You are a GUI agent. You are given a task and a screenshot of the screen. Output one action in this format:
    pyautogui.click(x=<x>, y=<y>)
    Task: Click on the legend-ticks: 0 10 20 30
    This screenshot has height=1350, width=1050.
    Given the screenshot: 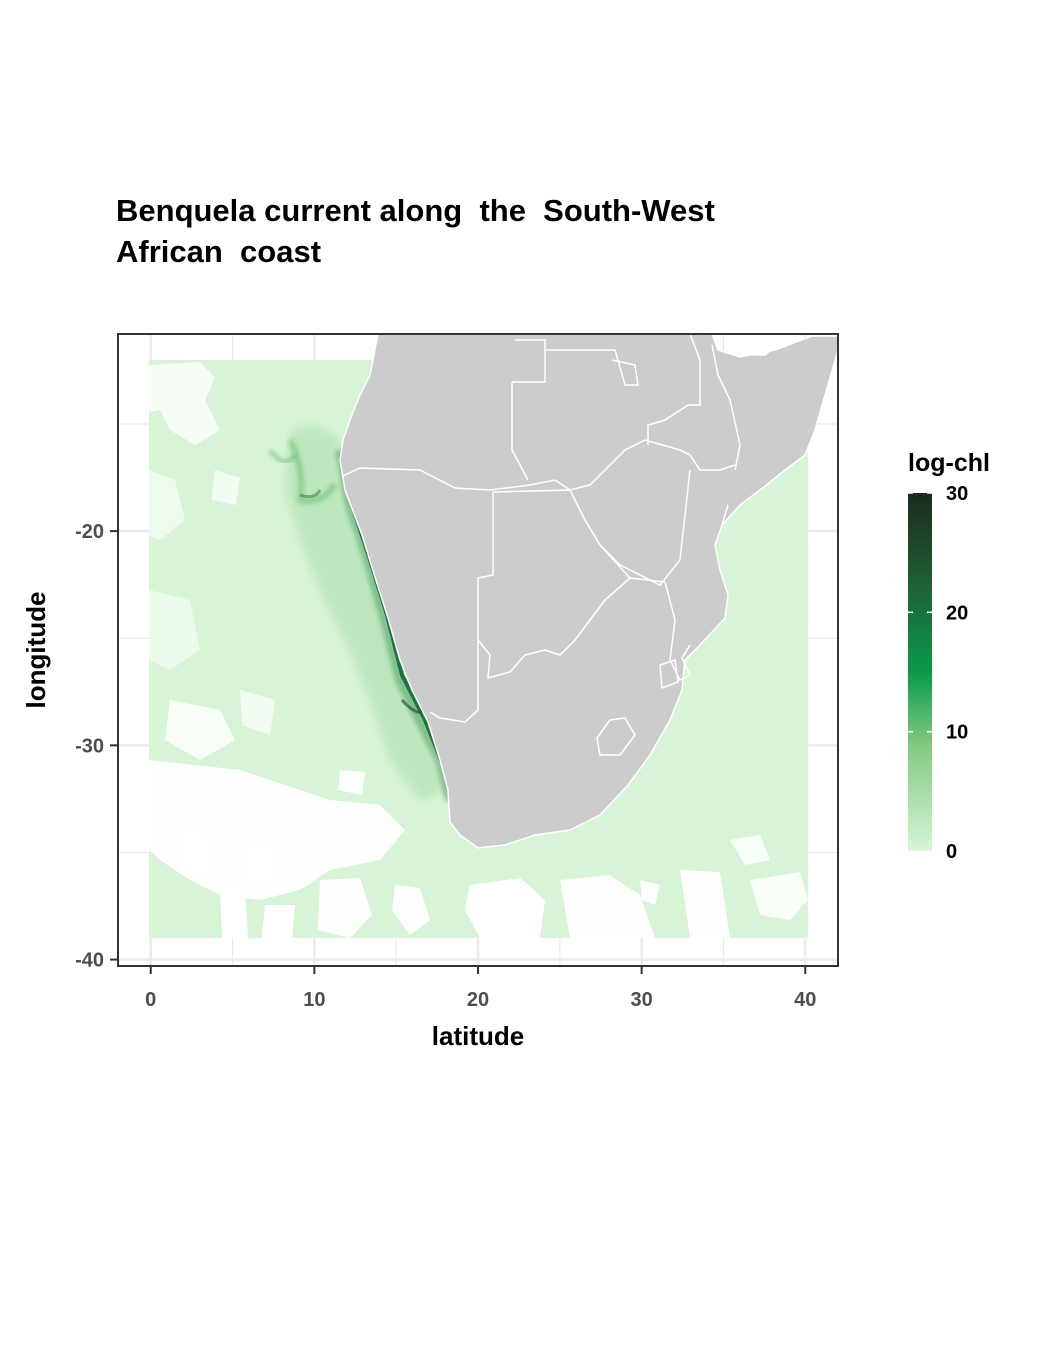 What is the action you would take?
    pyautogui.click(x=938, y=673)
    